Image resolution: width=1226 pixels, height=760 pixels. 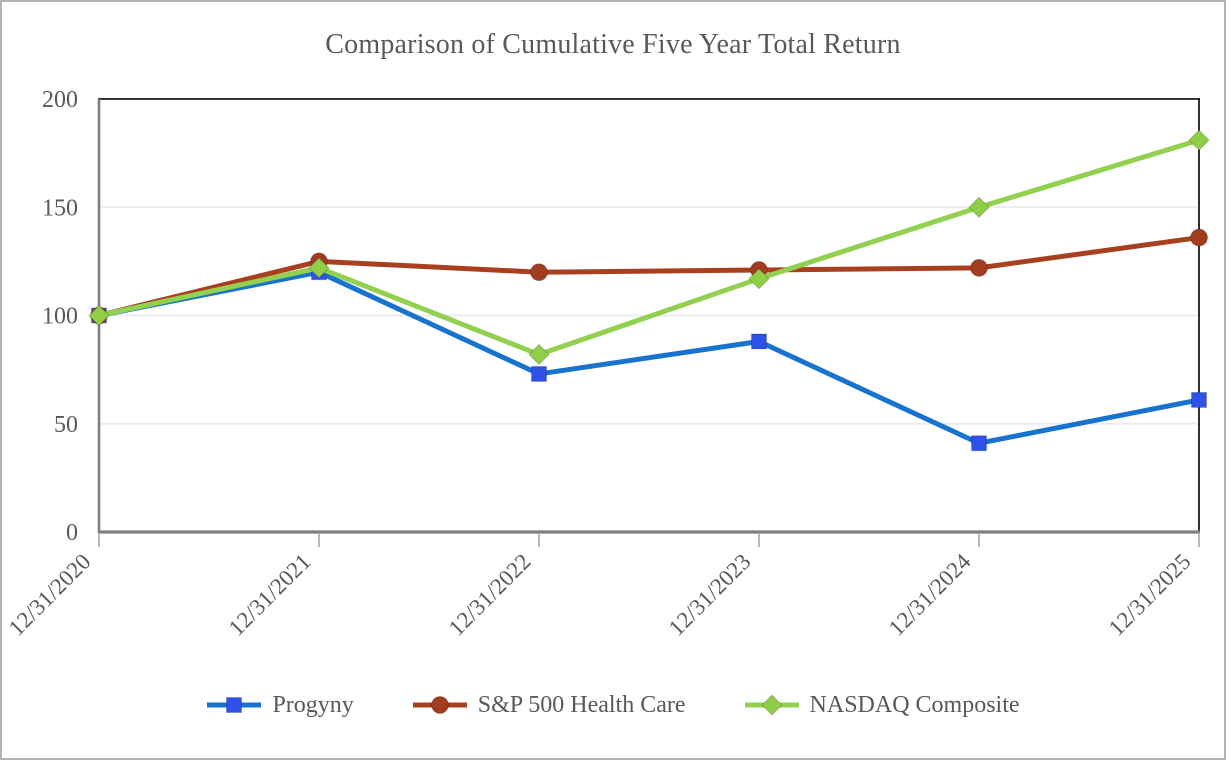 I want to click on legend-key-circle-icon, so click(x=439, y=705).